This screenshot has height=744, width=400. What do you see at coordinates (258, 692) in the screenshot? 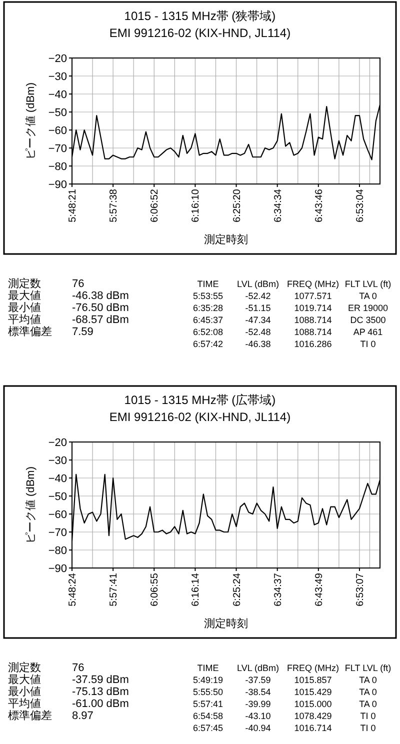
I see `text: -38.54` at bounding box center [258, 692].